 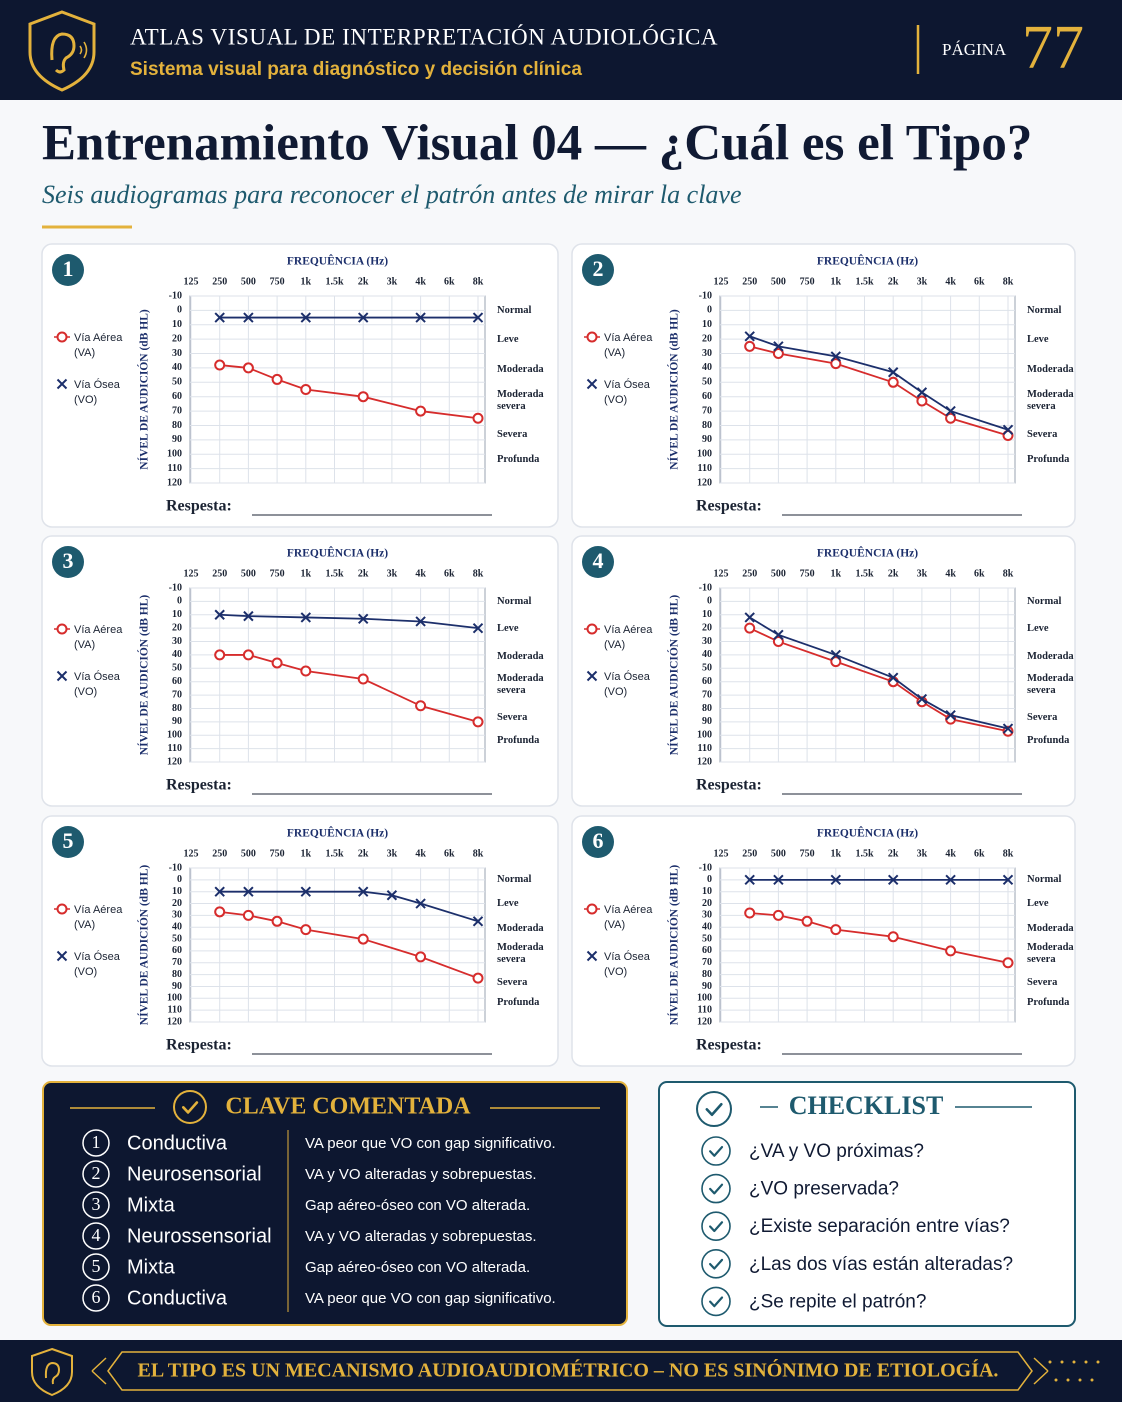 What do you see at coordinates (174, 454) in the screenshot?
I see `y-tick-label: 100` at bounding box center [174, 454].